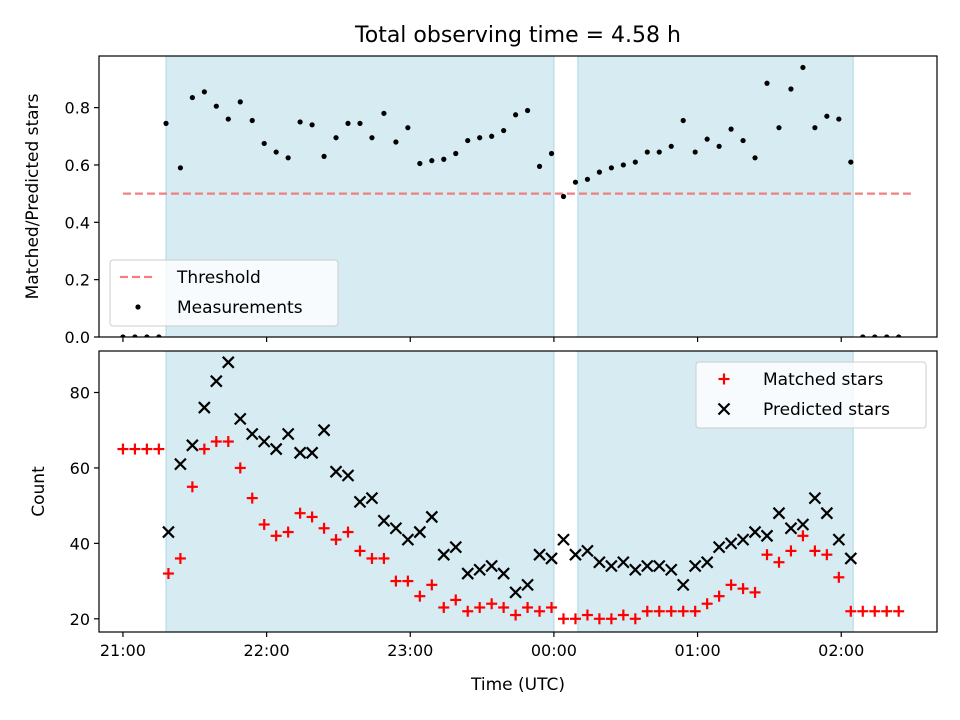 This screenshot has width=960, height=720. I want to click on legend: Matched stars Predicted stars, so click(811, 395).